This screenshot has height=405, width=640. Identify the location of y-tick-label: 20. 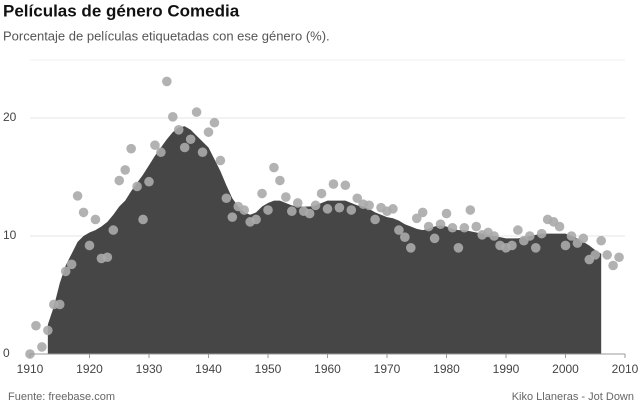
(10, 117).